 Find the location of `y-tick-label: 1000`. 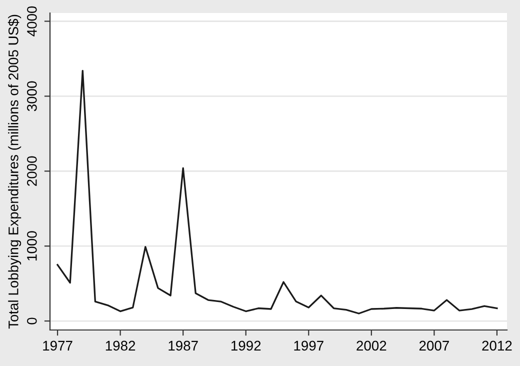

y-tick-label: 1000 is located at coordinates (32, 245).